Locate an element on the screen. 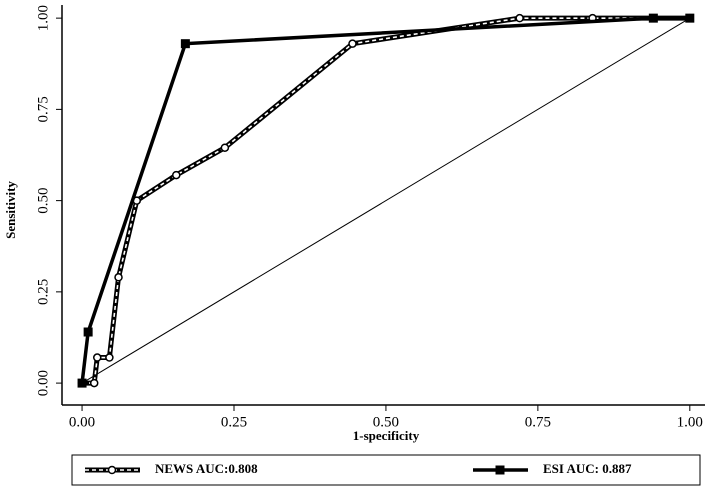 This screenshot has width=708, height=489. y-tick-label: 0.50 is located at coordinates (43, 200).